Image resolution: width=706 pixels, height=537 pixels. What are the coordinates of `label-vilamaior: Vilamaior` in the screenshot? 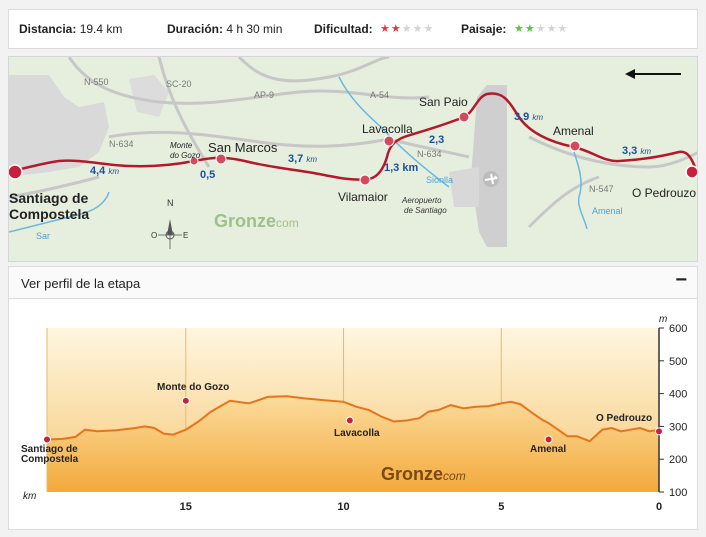 It's located at (363, 197).